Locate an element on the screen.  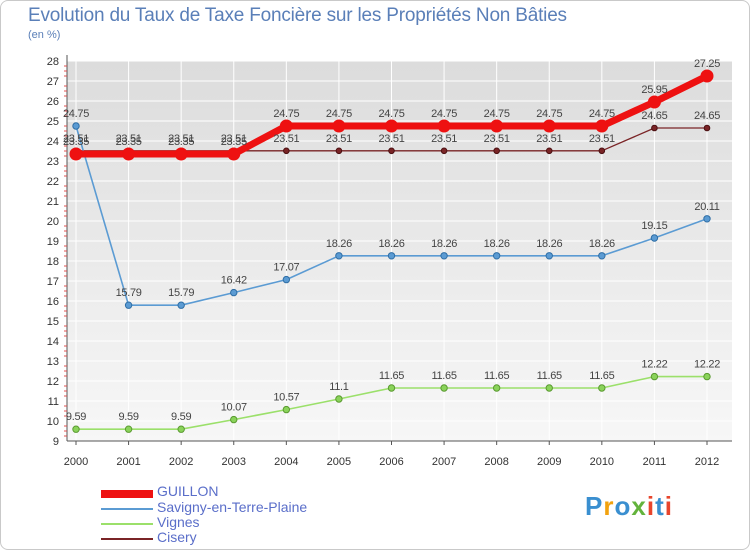
y-tick-label: 23 is located at coordinates (53, 162).